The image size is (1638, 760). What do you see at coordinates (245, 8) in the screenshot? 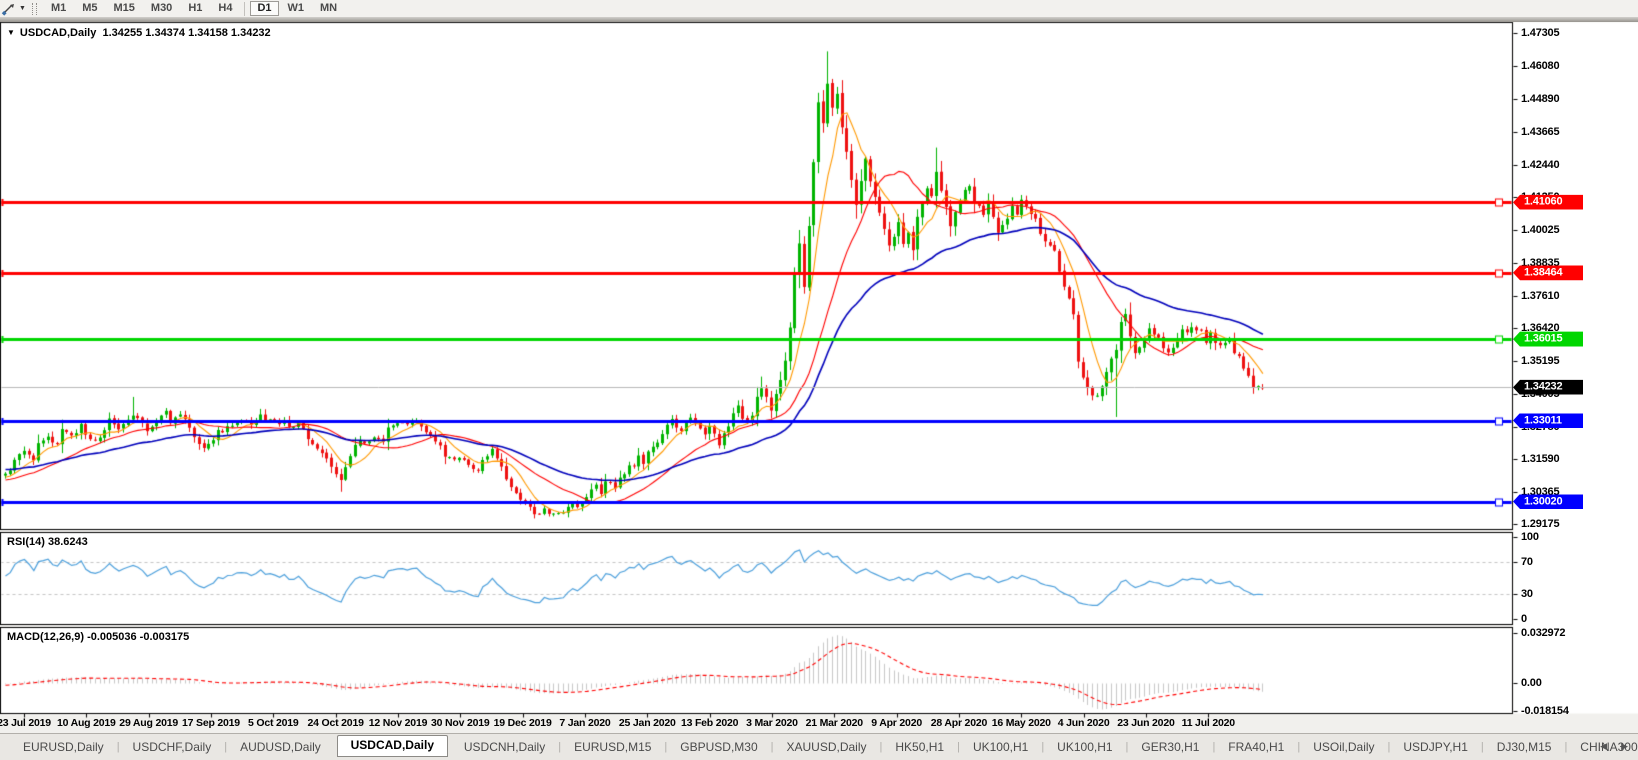
I see `toolbar-separator` at bounding box center [245, 8].